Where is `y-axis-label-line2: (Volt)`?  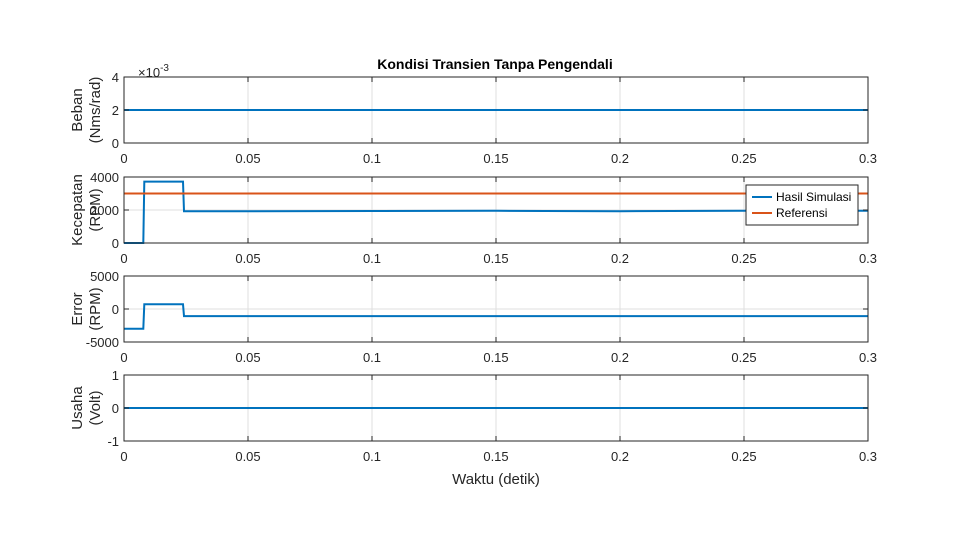
y-axis-label-line2: (Volt) is located at coordinates (95, 407).